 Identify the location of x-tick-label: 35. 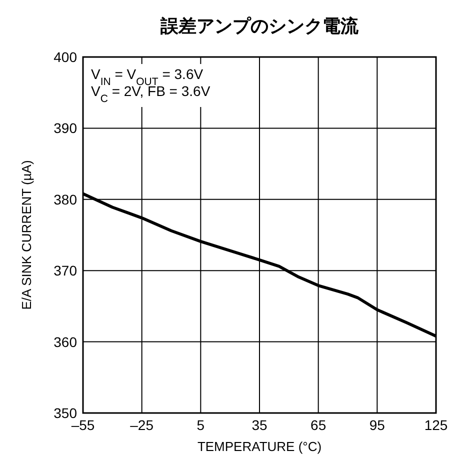
(260, 425).